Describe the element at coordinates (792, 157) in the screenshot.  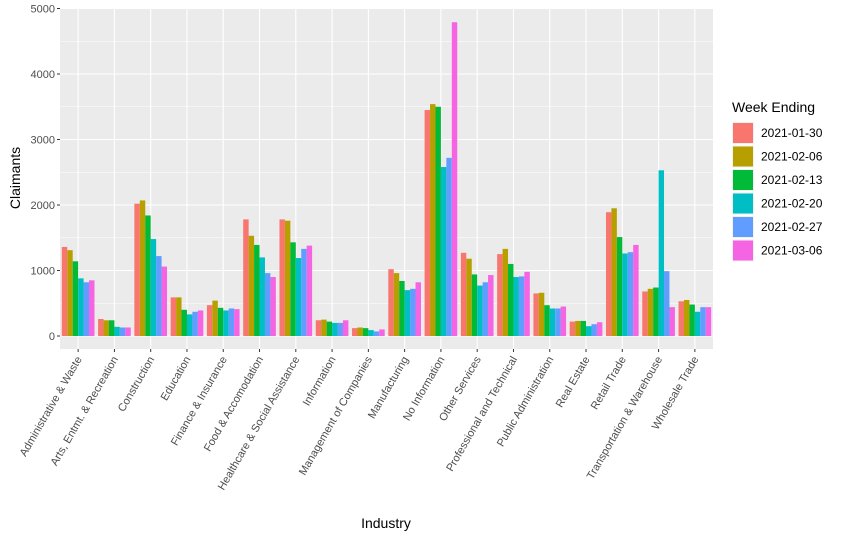
I see `legend-label: 2021-02-06` at that location.